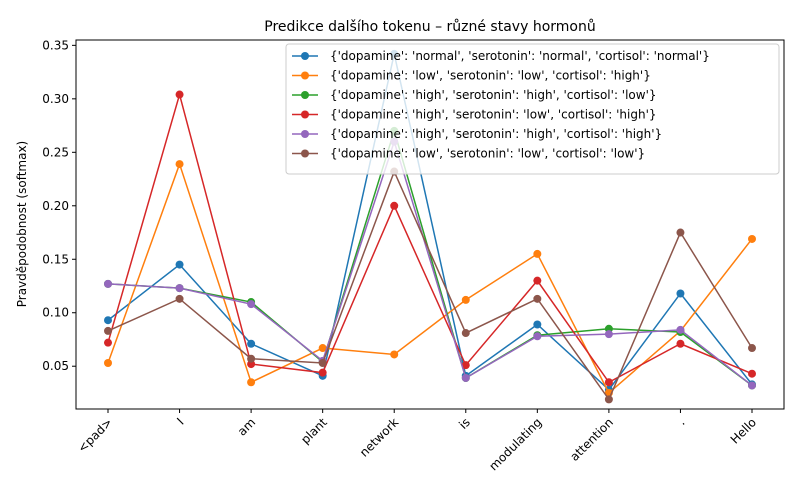 This screenshot has width=800, height=500. What do you see at coordinates (55, 45) in the screenshot?
I see `y-tick-label: 0.35` at bounding box center [55, 45].